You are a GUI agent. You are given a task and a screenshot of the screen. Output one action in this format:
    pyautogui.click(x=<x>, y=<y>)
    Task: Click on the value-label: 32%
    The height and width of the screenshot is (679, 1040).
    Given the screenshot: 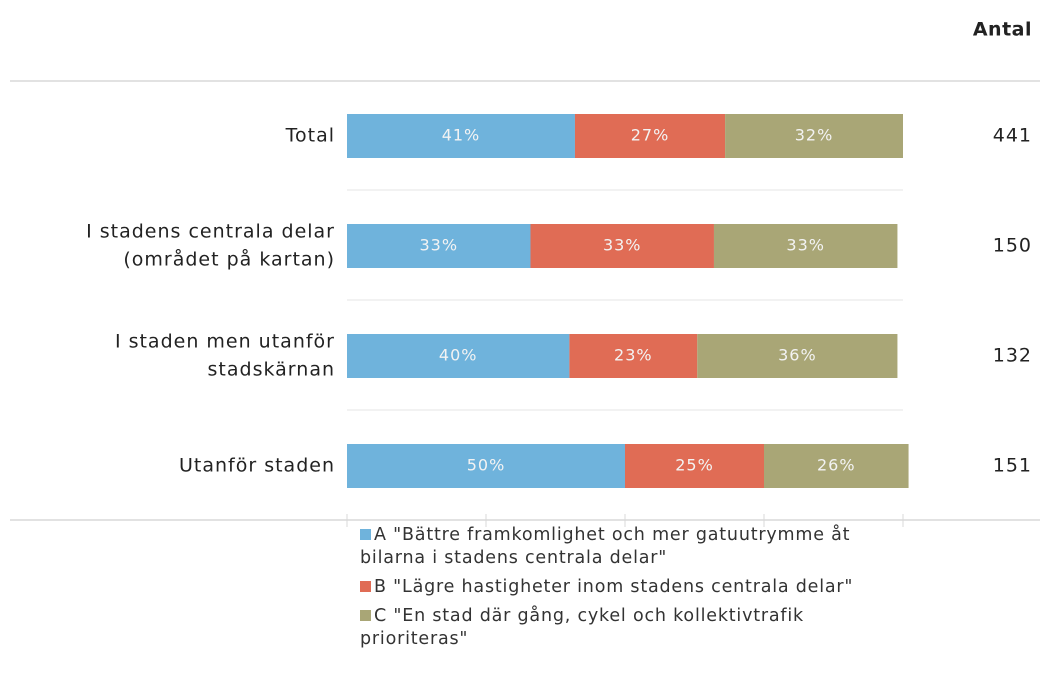 What is the action you would take?
    pyautogui.click(x=814, y=135)
    